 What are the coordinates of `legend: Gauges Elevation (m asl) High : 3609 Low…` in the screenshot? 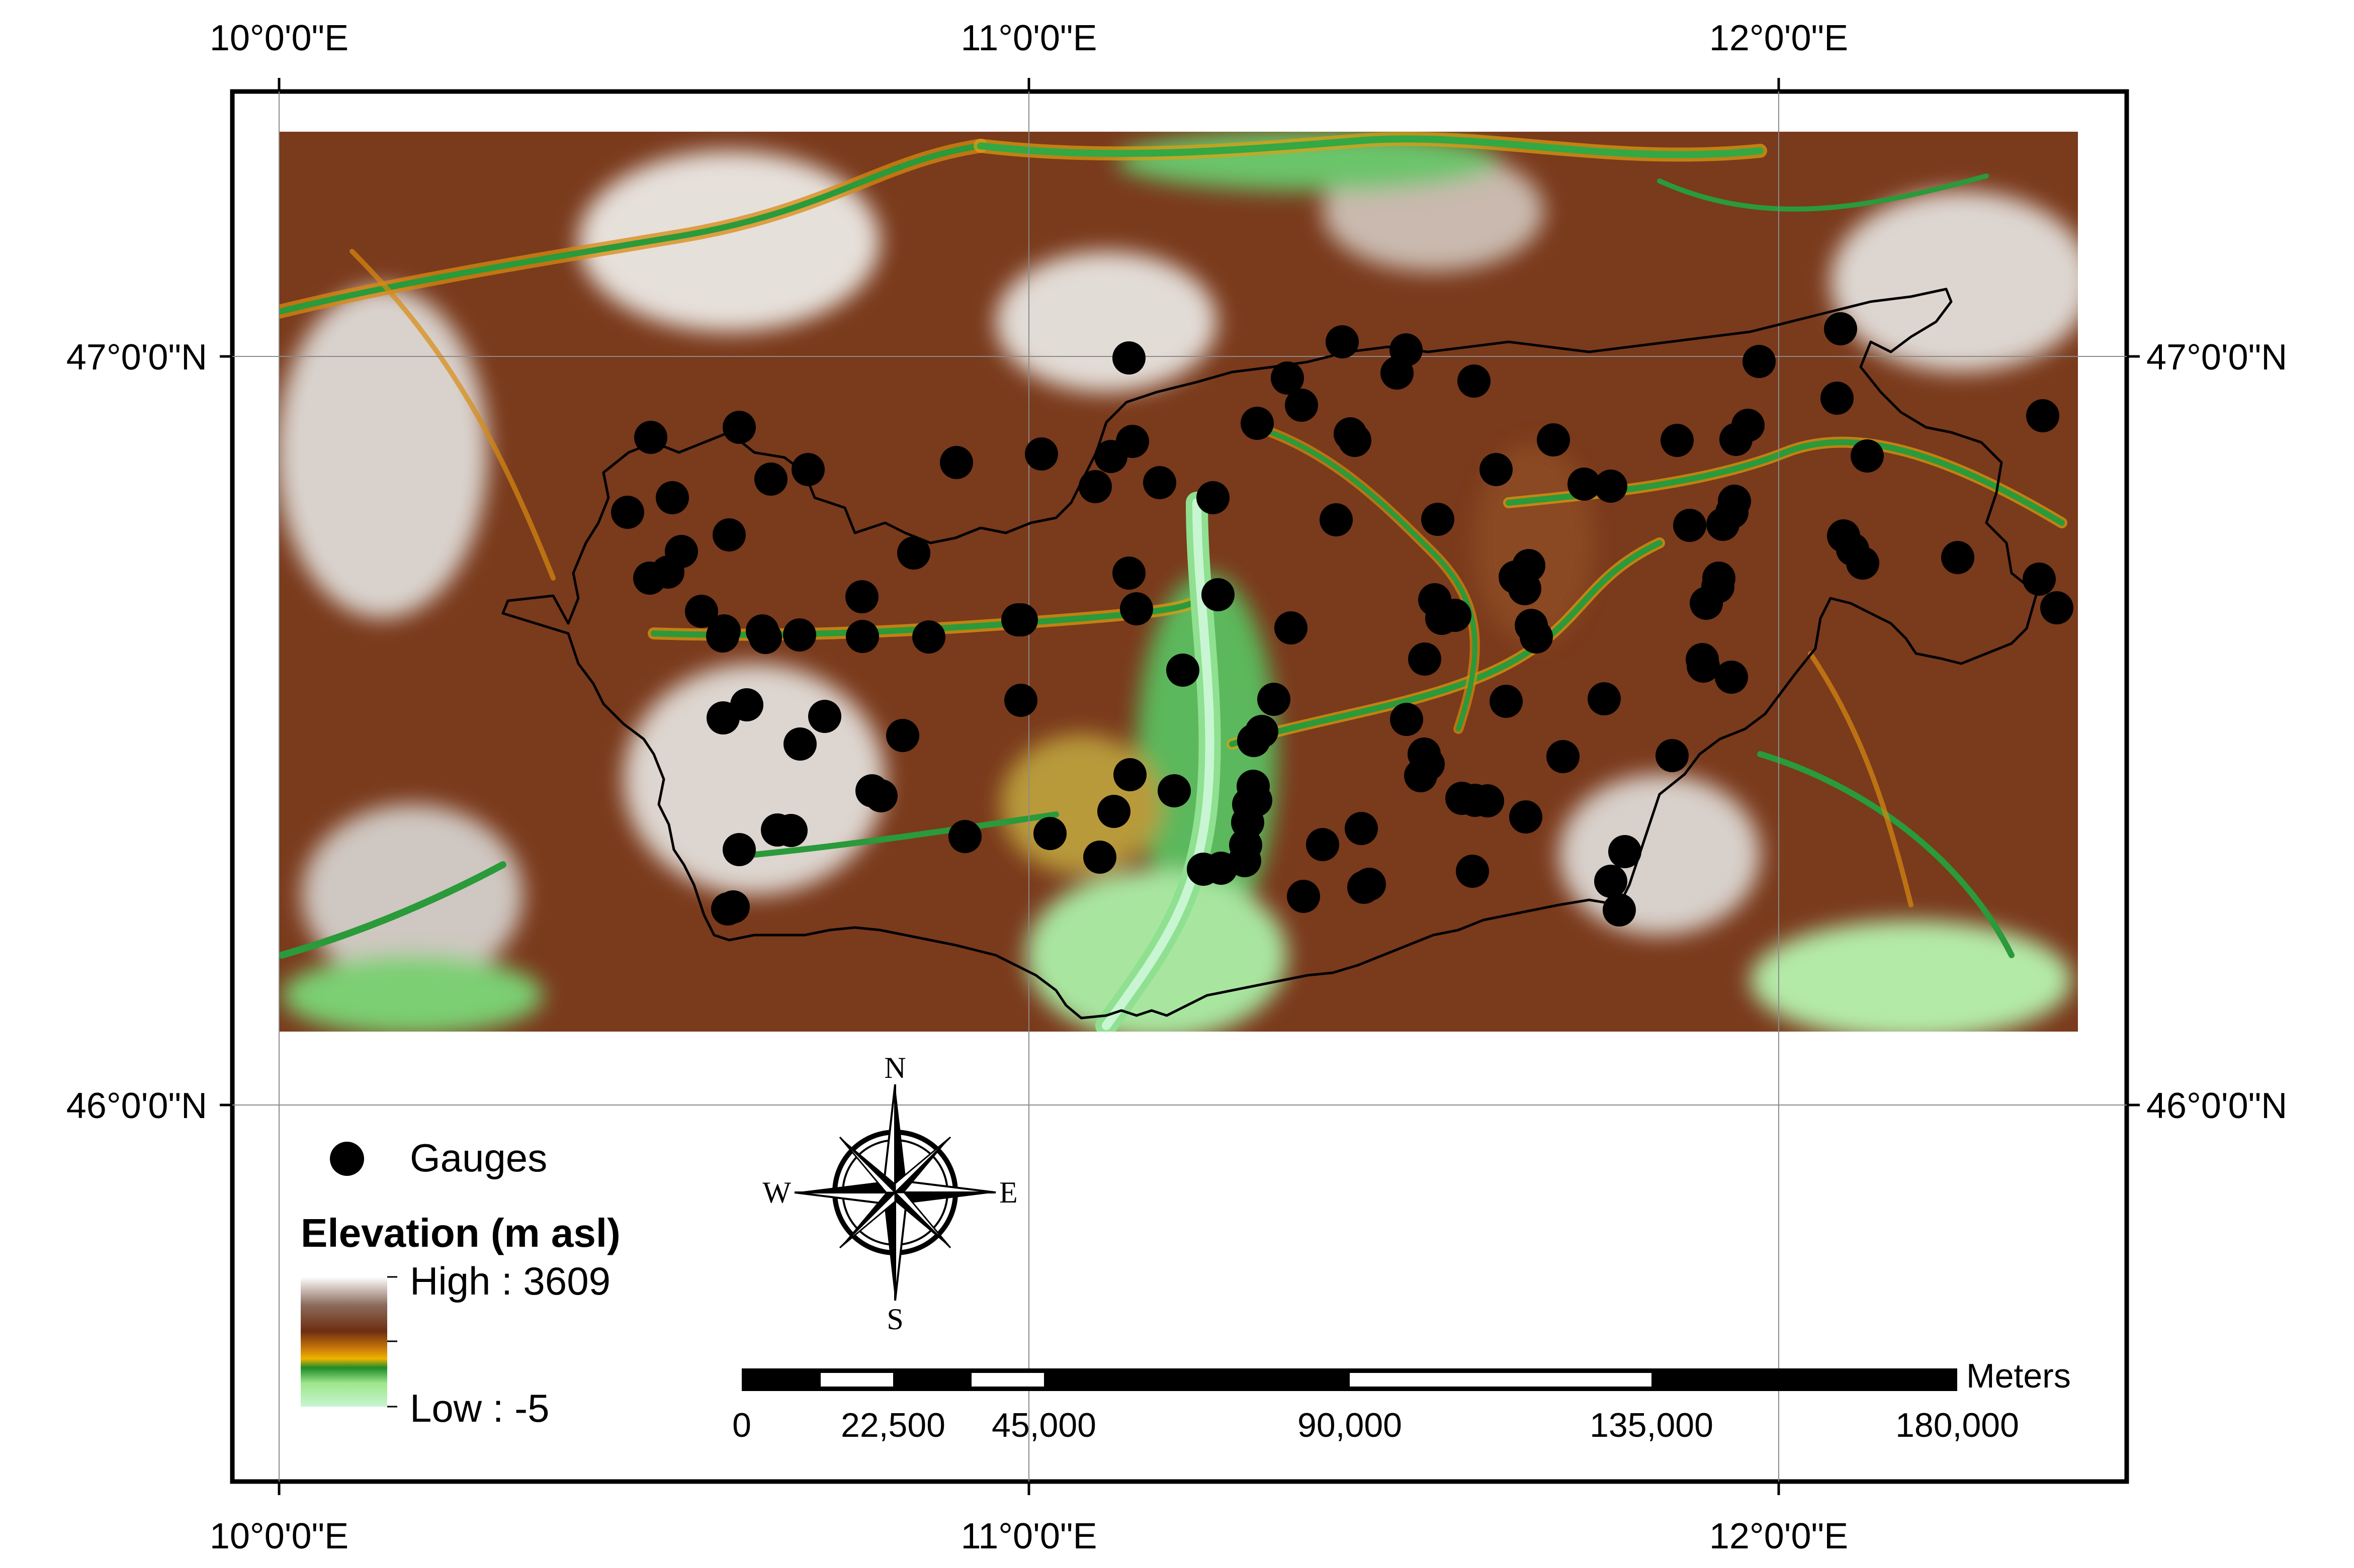 It's located at (461, 1283).